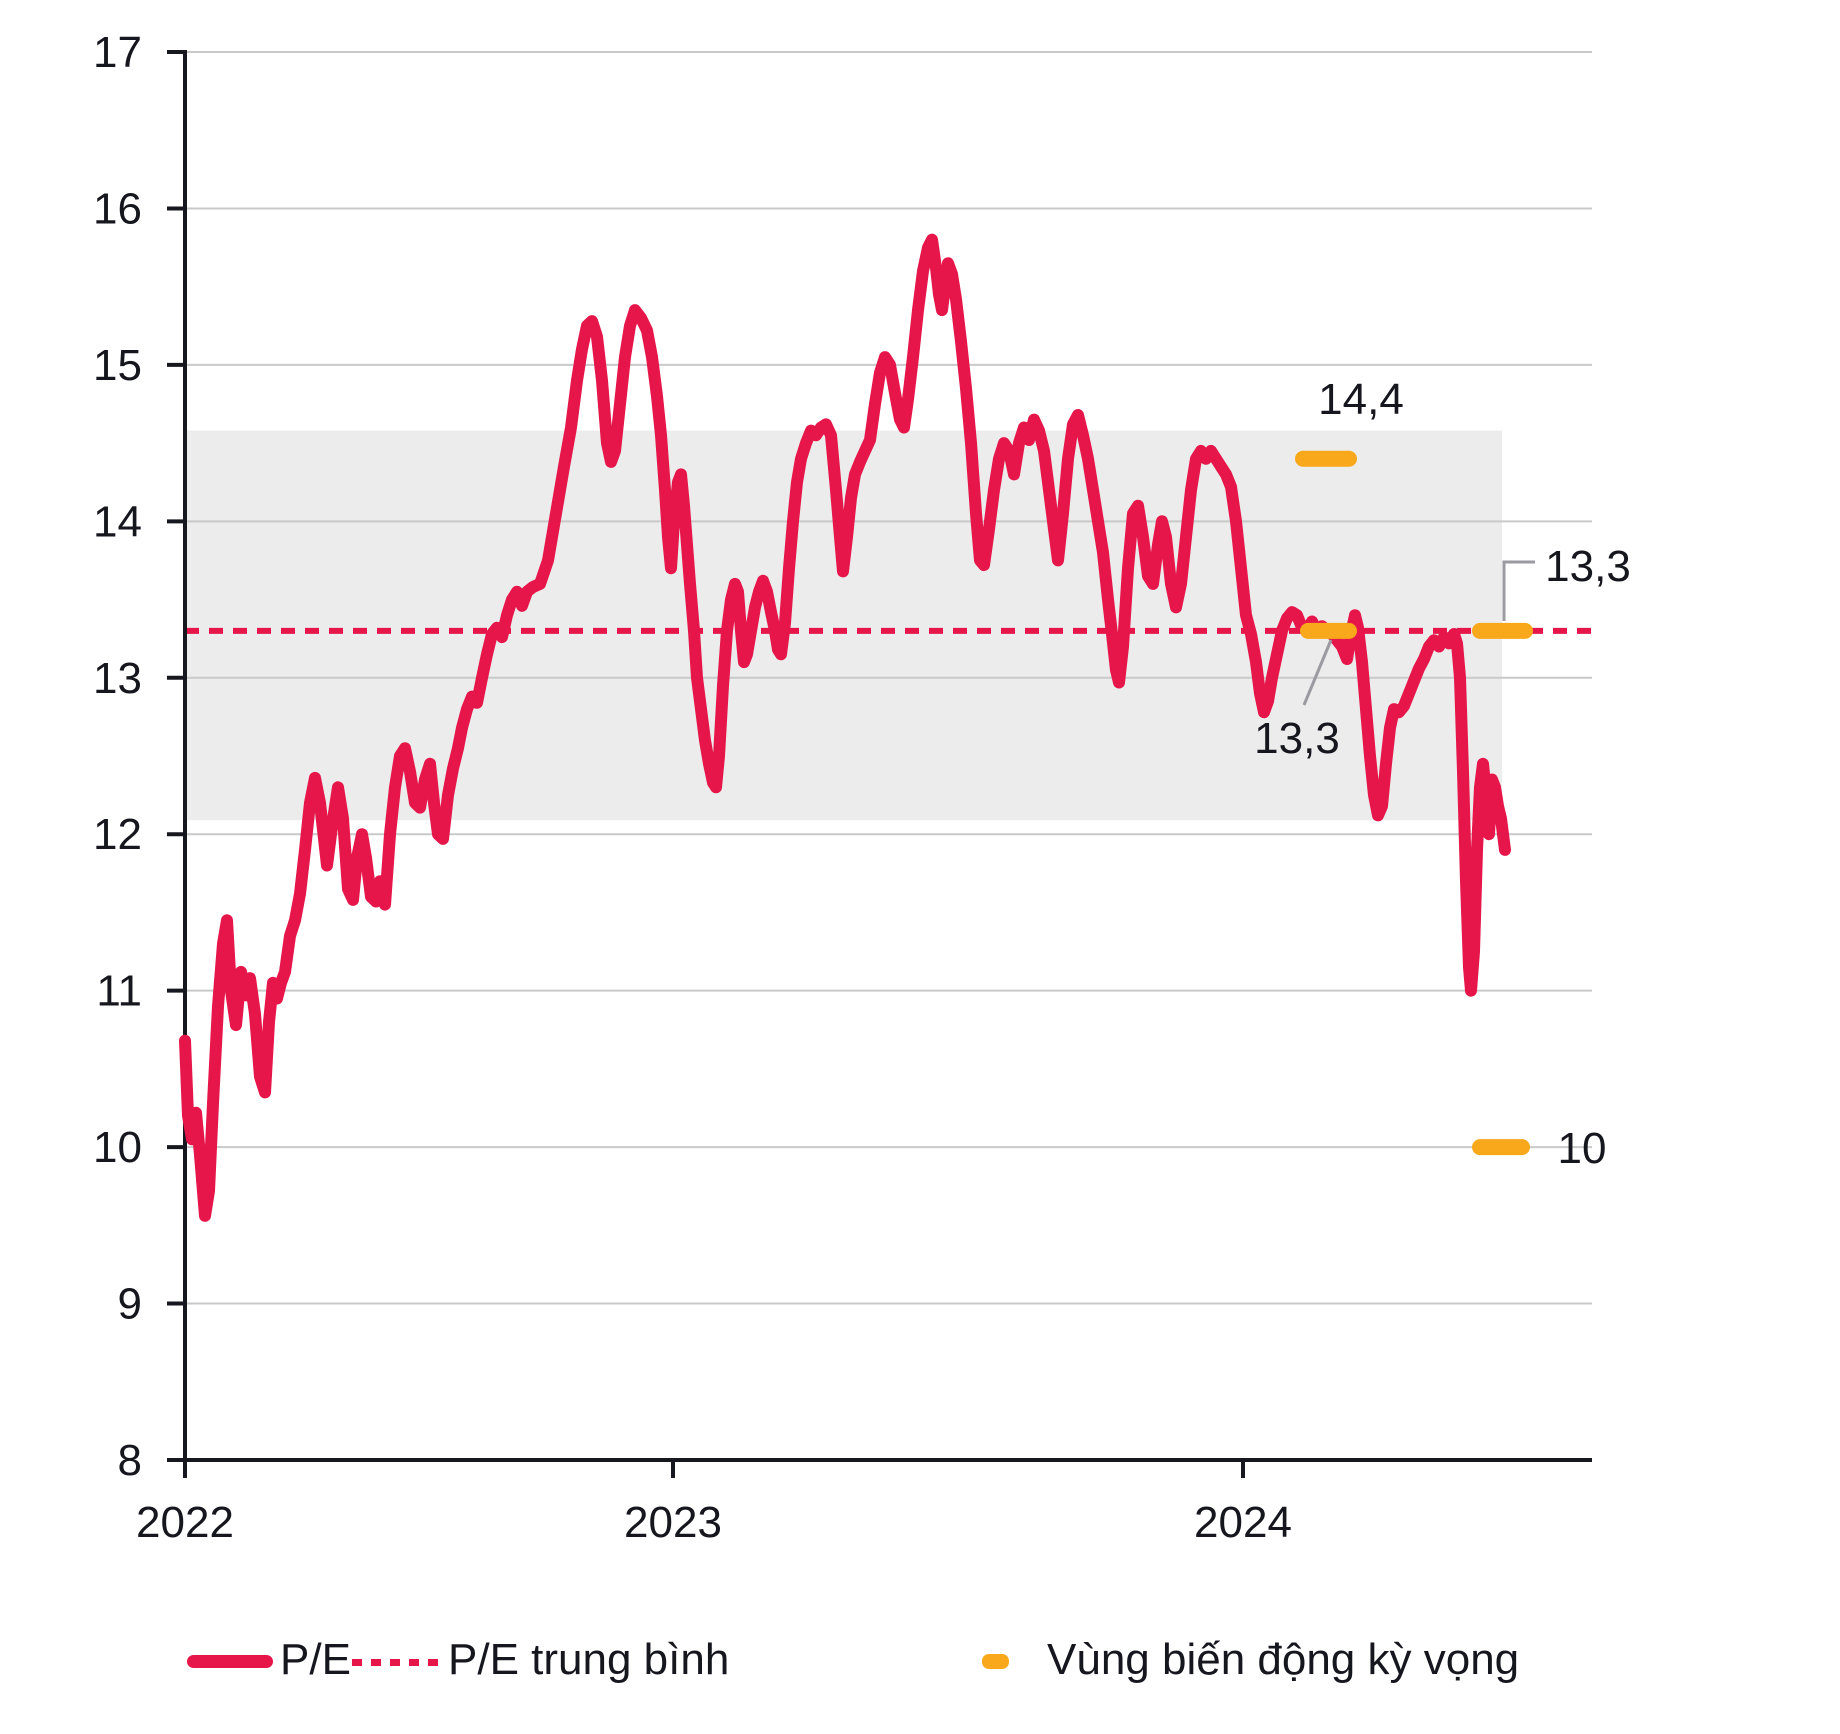  What do you see at coordinates (1243, 1522) in the screenshot?
I see `x-tick-label: 2024` at bounding box center [1243, 1522].